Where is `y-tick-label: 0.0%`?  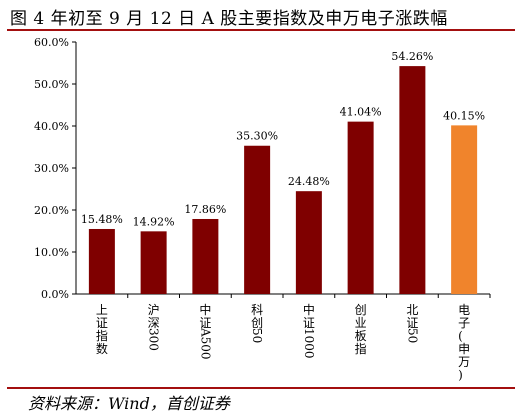
y-tick-label: 0.0% is located at coordinates (55, 294).